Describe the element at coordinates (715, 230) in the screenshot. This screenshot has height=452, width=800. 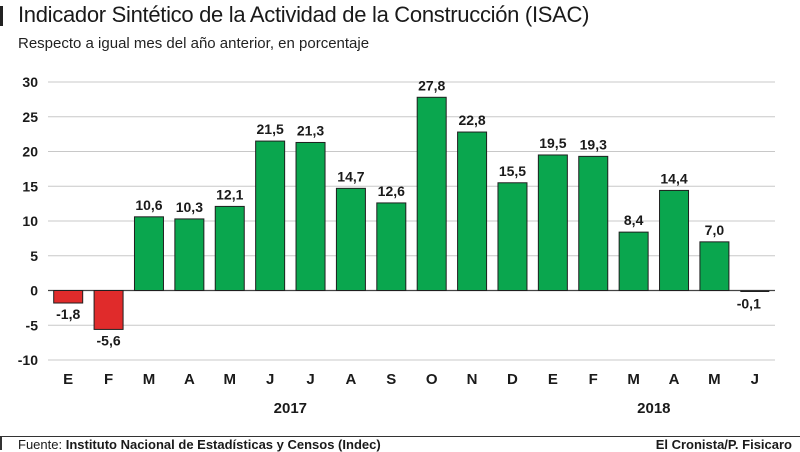
I see `bar-value-label: 7,0` at that location.